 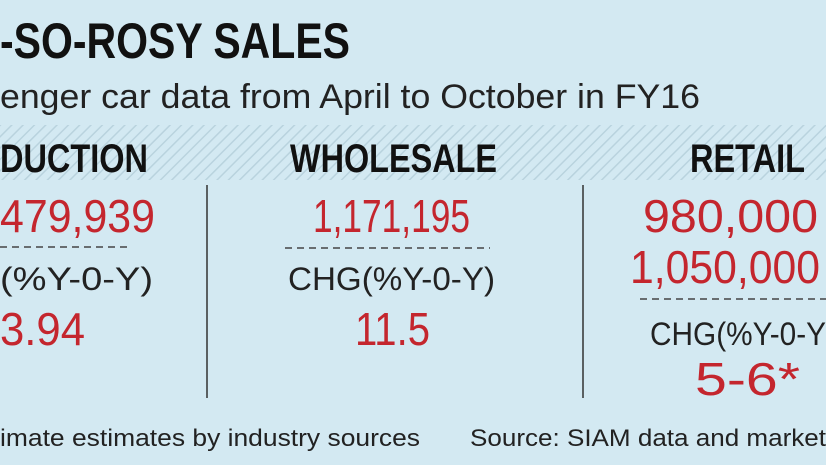 I want to click on header-band, so click(x=413, y=152).